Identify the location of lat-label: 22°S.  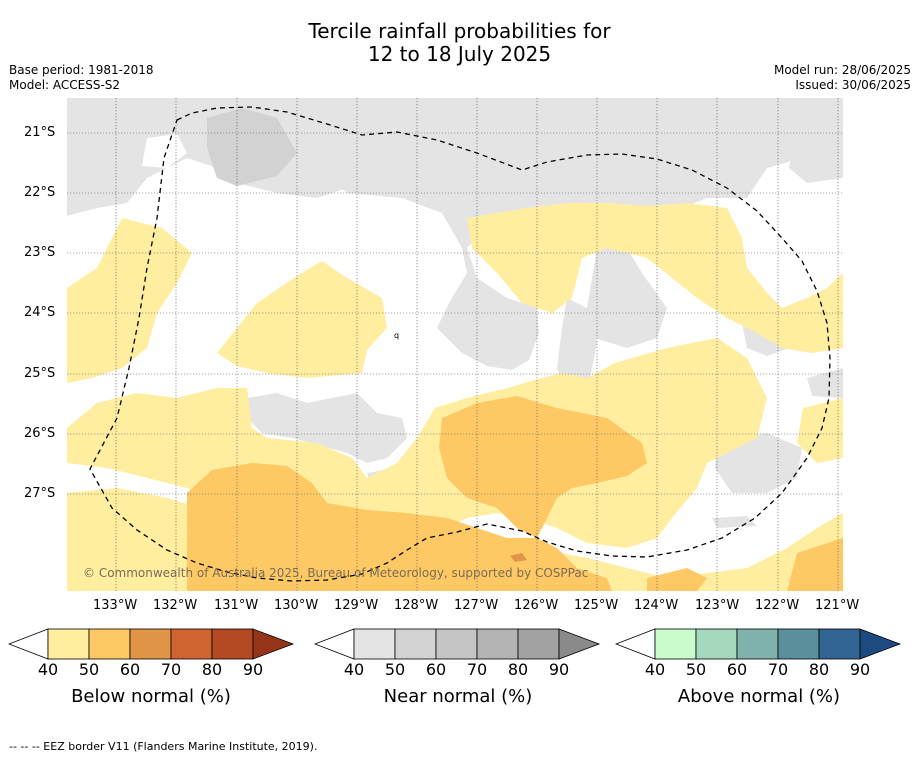
(40, 192).